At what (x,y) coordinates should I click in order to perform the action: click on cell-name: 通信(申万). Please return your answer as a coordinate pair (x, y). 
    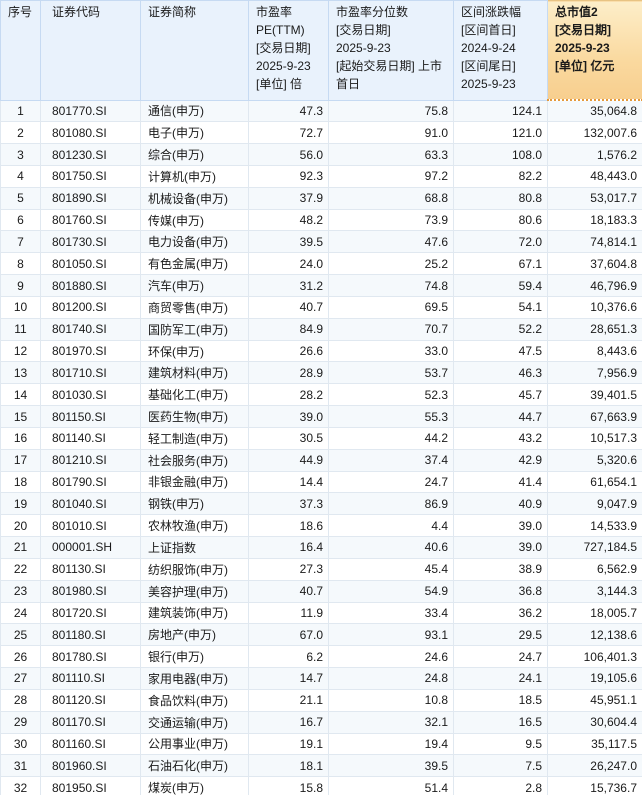
    Looking at the image, I should click on (194, 111).